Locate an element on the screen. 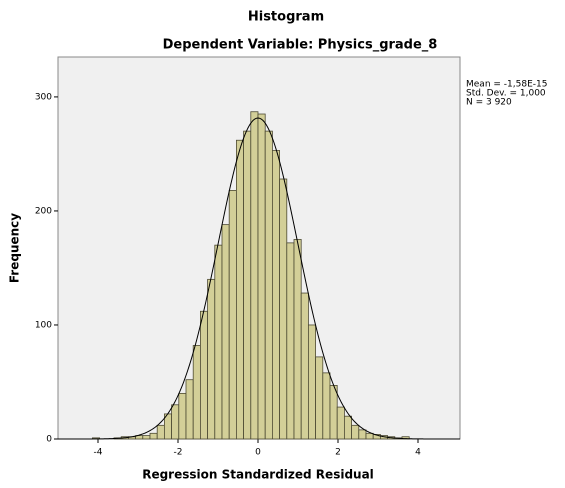 This screenshot has width=565, height=488. x-axis-label: Regression Standardized Residual is located at coordinates (258, 475).